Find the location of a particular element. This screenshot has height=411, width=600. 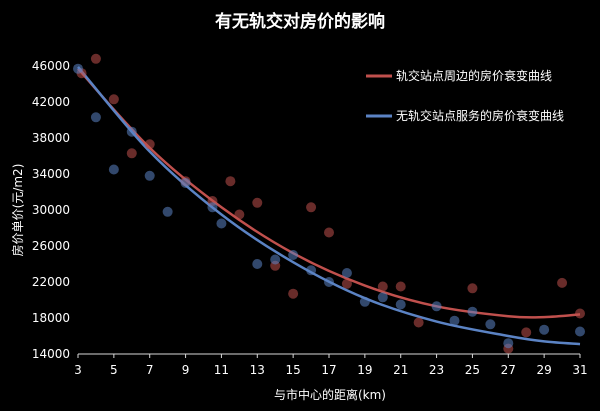

x-tick-label: 31 is located at coordinates (579, 370).